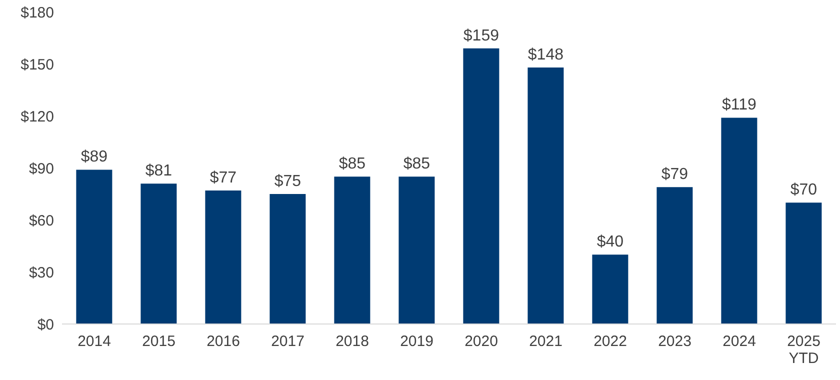  What do you see at coordinates (94, 157) in the screenshot?
I see `data-label: $89` at bounding box center [94, 157].